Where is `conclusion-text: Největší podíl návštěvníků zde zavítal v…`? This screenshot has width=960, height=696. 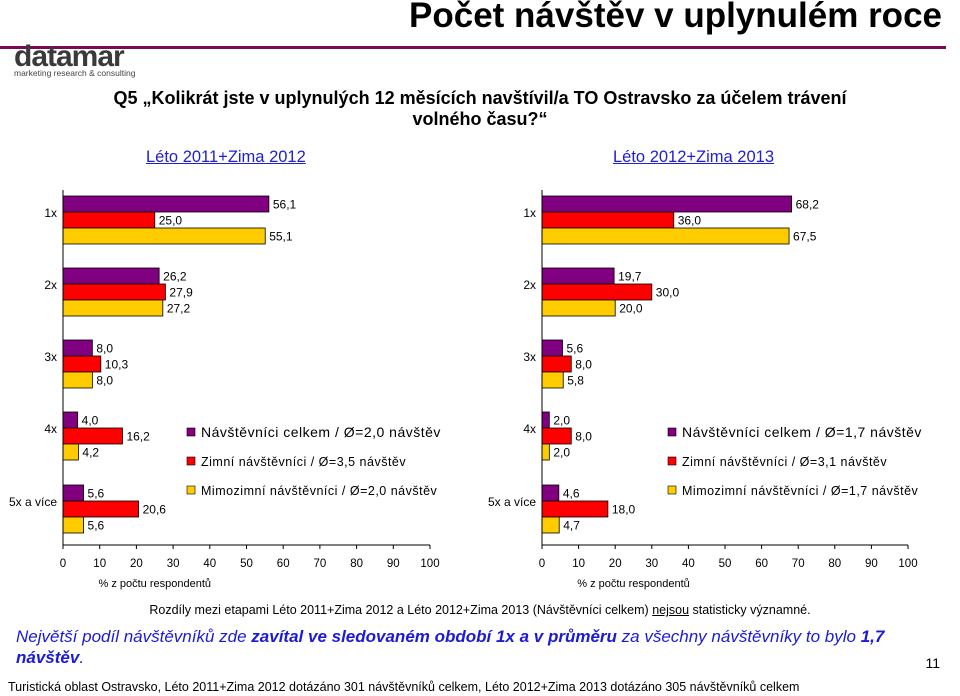
conclusion-text: Největší podíl návštěvníků zde zavítal v… is located at coordinates (466, 647).